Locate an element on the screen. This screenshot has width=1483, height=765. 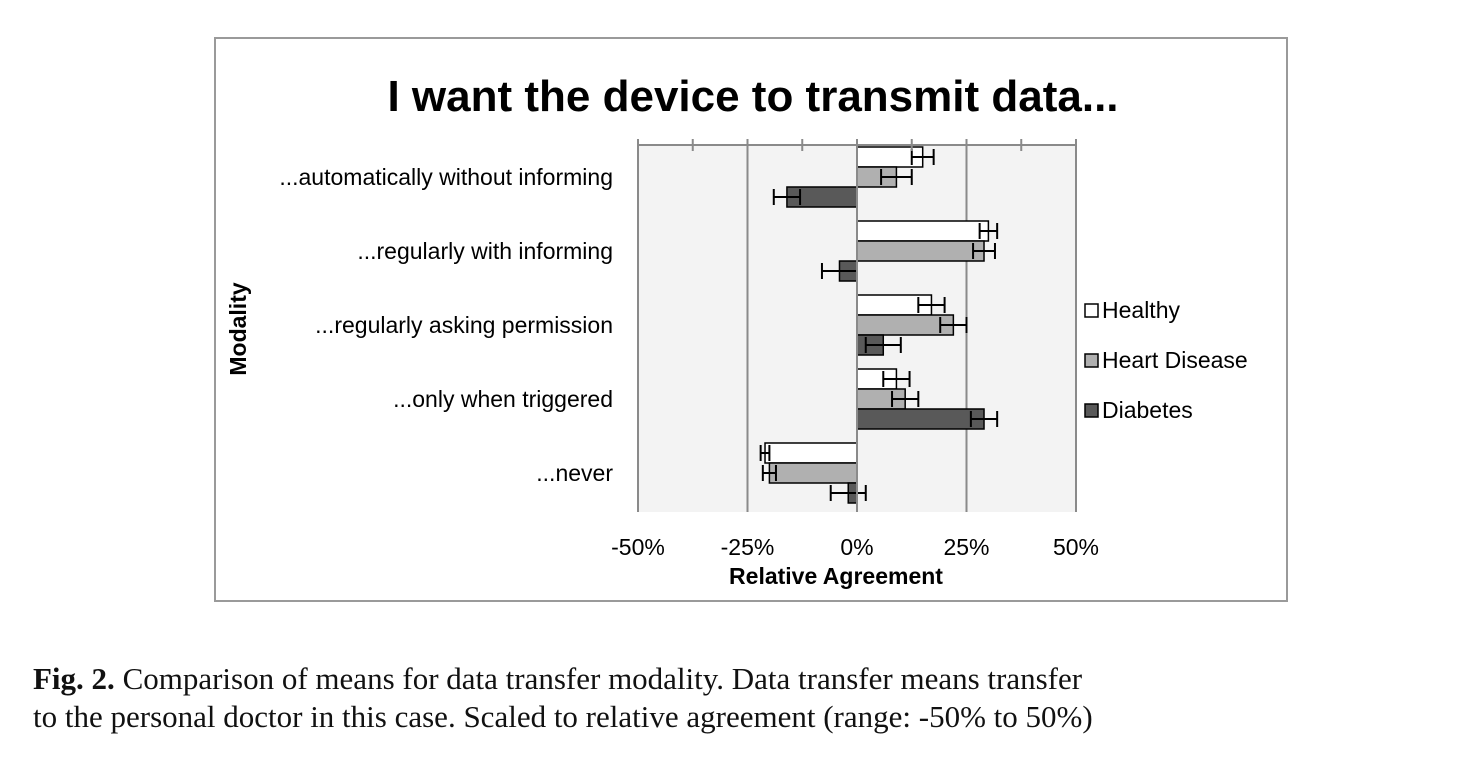
category-label: ...never is located at coordinates (574, 473).